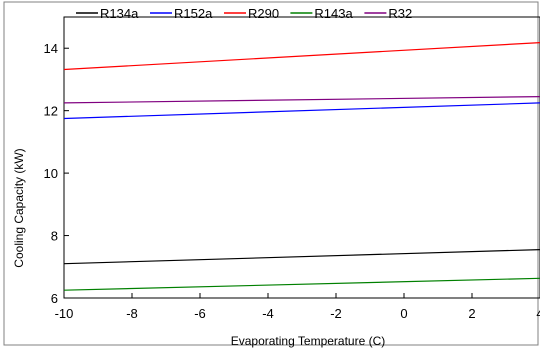  I want to click on legend-label: R134a, so click(119, 13).